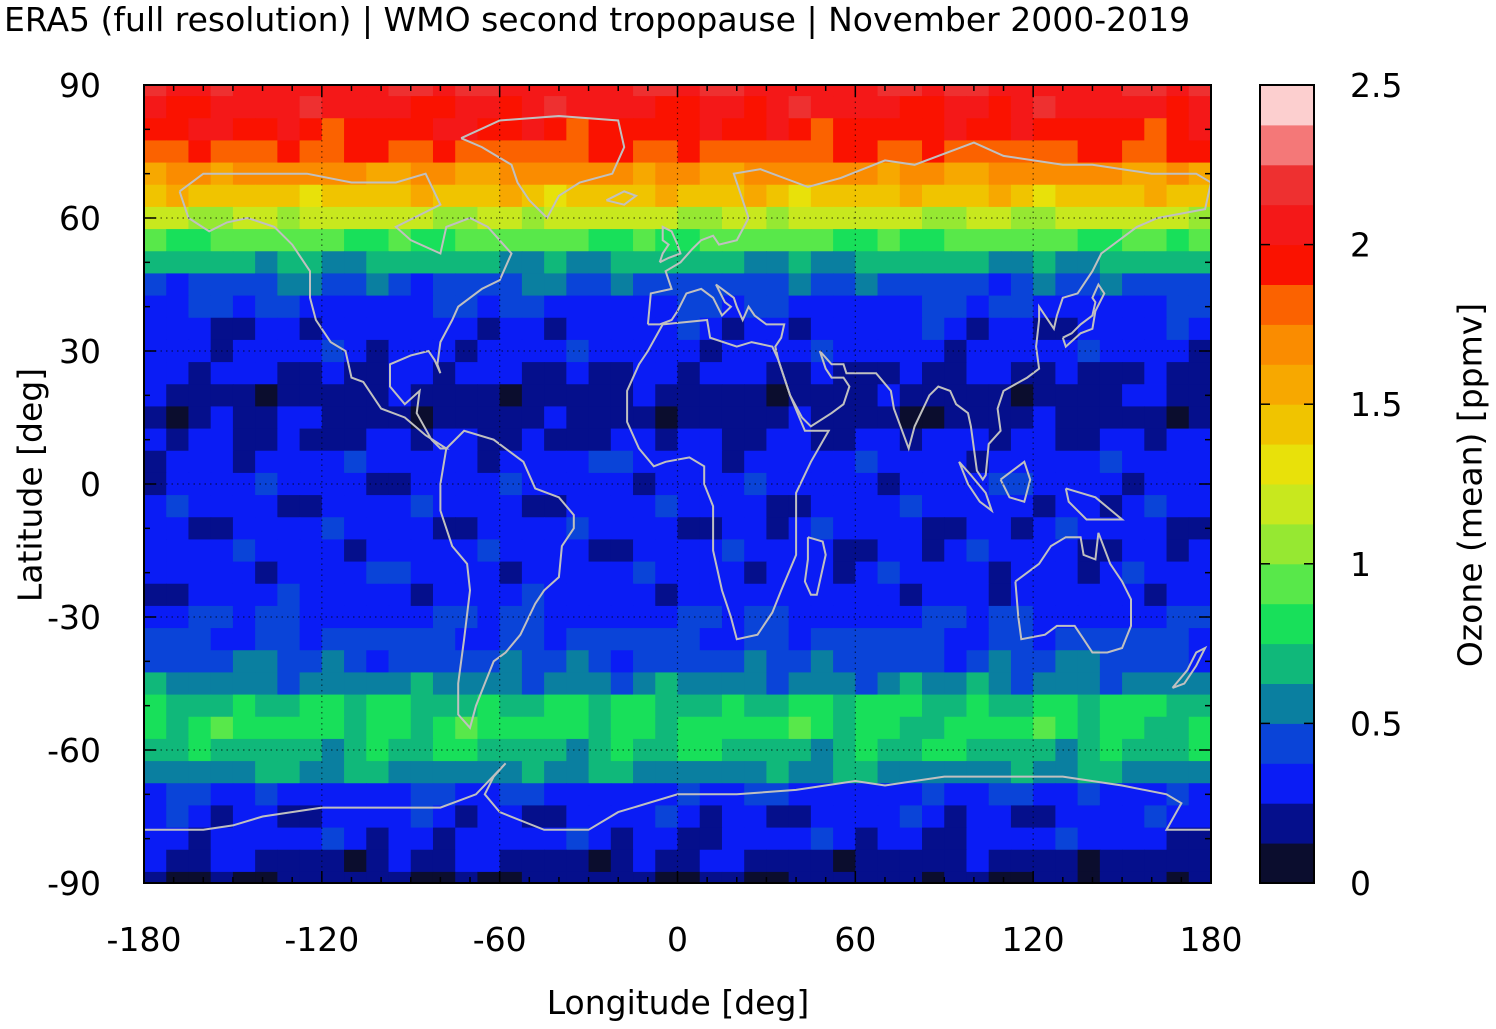 The image size is (1496, 1029). I want to click on colorbar-tick-label: 2, so click(1360, 245).